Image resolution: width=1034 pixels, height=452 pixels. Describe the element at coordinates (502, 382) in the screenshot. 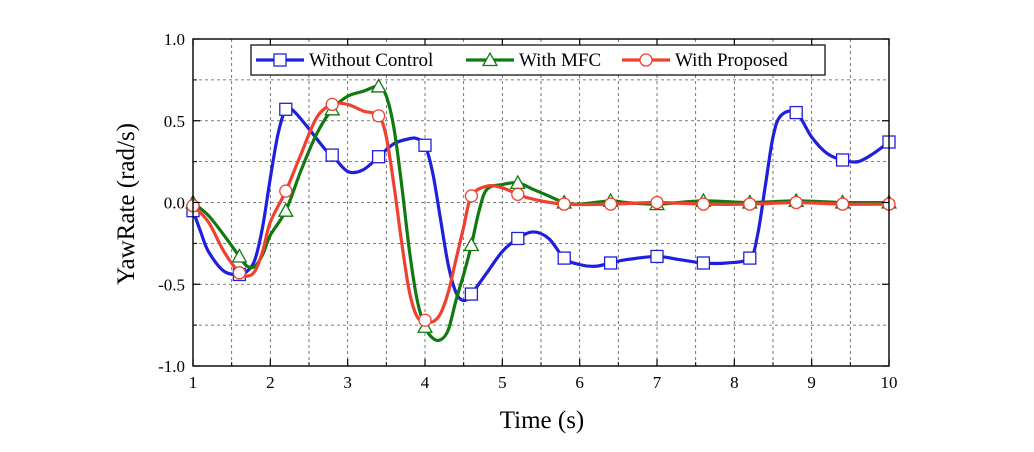

I see `x-tick-label: 5` at that location.